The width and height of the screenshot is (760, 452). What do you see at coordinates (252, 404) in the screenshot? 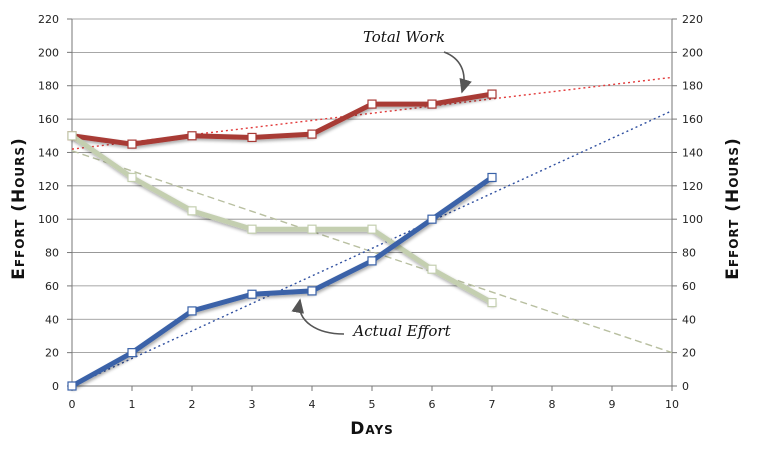
I see `x-tick-label-3: 3` at bounding box center [252, 404].